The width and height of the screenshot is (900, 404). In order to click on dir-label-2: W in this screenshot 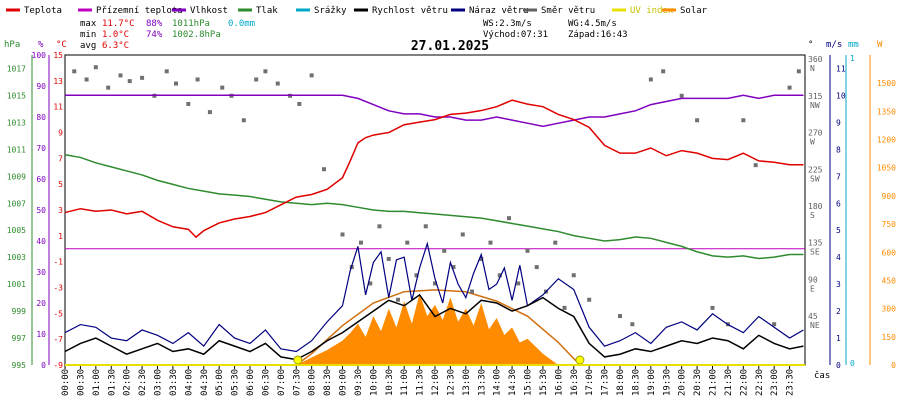, I will do `click(812, 142)`.